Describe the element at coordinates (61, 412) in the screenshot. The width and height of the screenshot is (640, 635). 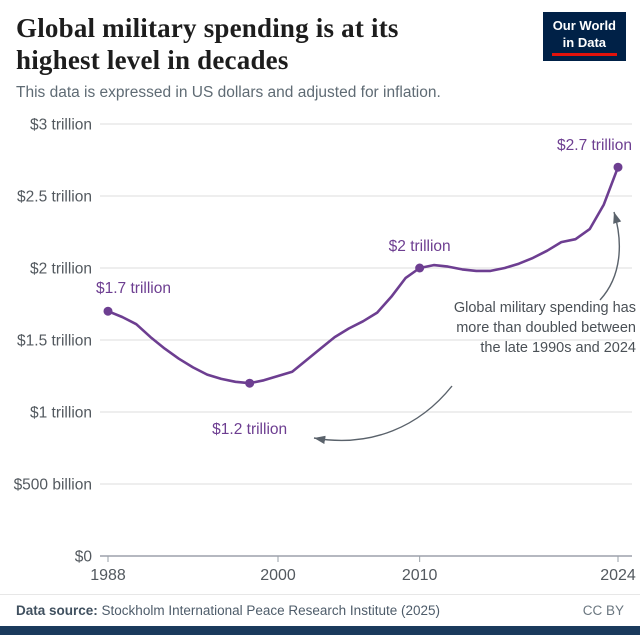
I see `y-tick-label: $1 trillion` at that location.